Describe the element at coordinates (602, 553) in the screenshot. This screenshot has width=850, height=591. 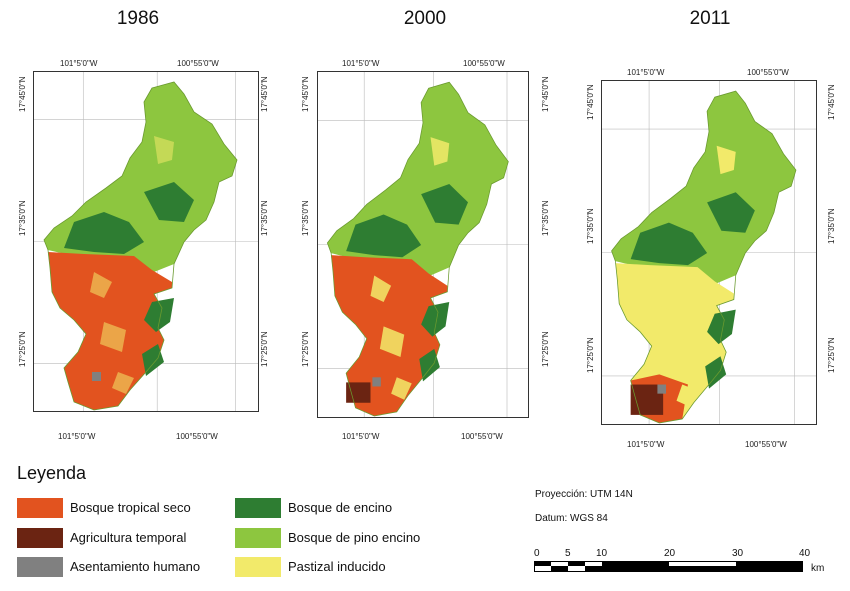
I see `scale-label: 10` at that location.